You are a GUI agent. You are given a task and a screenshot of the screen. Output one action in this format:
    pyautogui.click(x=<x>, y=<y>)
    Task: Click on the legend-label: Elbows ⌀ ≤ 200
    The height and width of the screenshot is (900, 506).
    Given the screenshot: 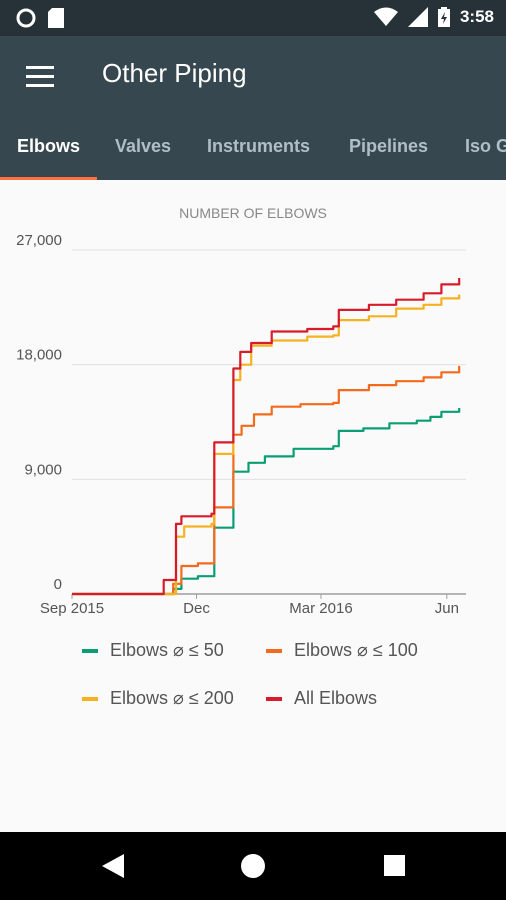 What is the action you would take?
    pyautogui.click(x=172, y=698)
    